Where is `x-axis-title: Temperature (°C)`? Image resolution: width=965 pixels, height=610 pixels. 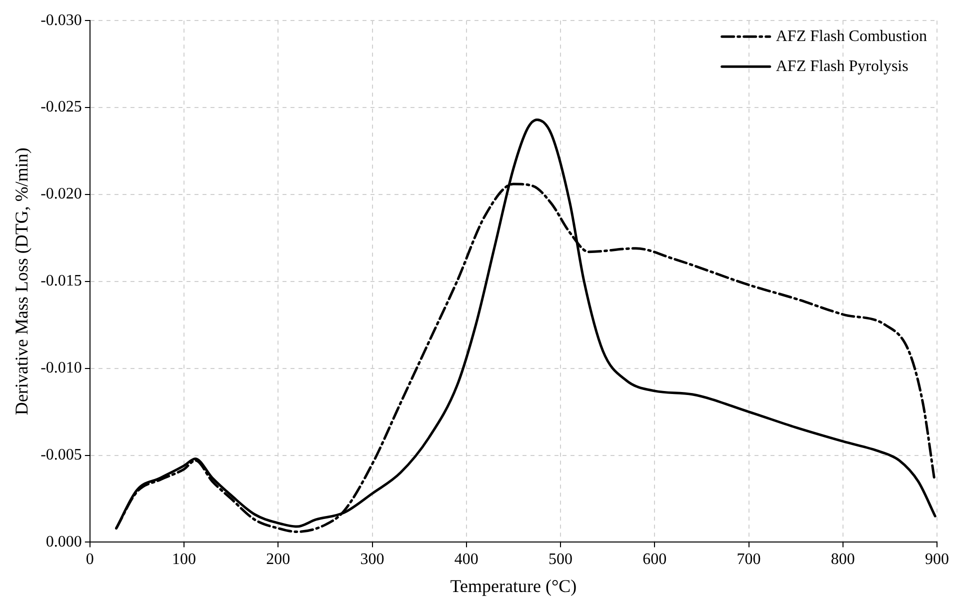 x-axis-title: Temperature (°C) is located at coordinates (513, 586).